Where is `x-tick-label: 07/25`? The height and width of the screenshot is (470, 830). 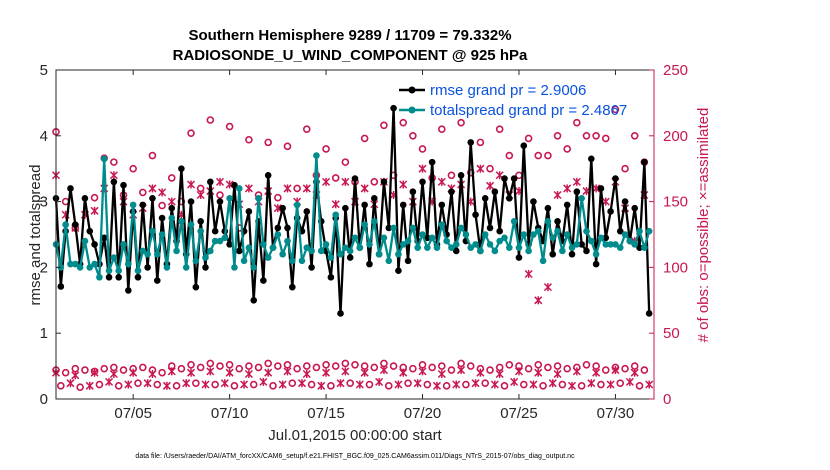 x-tick-label: 07/25 is located at coordinates (519, 413).